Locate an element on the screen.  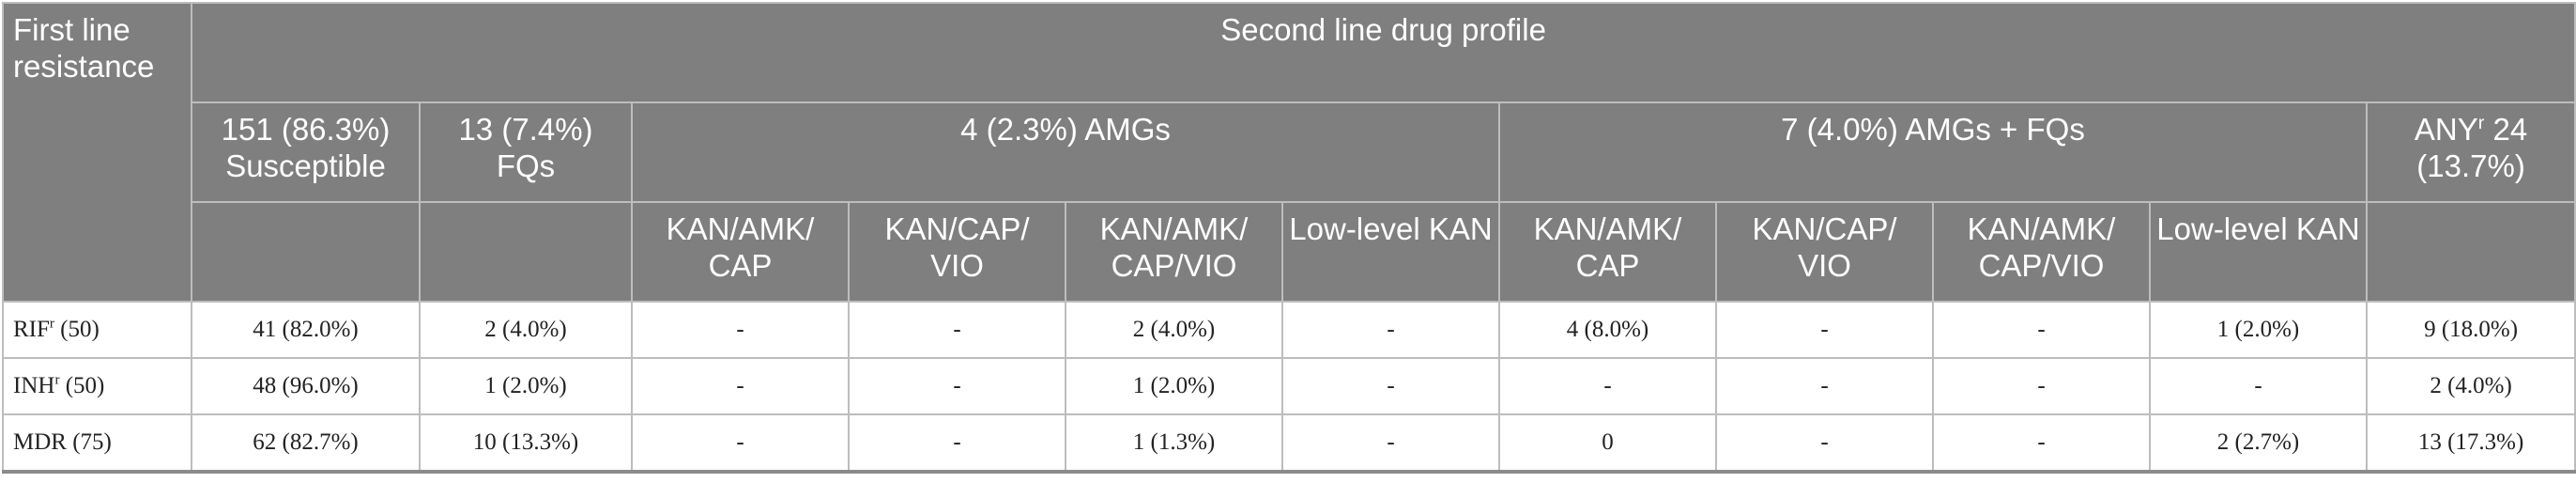
header-any-sup: r is located at coordinates (2481, 123).